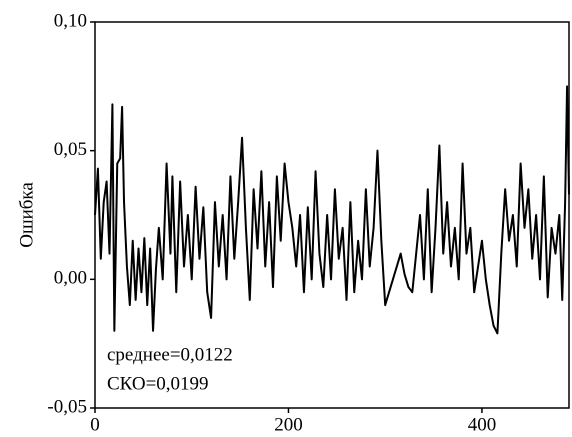 This screenshot has height=437, width=572. I want to click on x-tick-label: 200, so click(288, 424).